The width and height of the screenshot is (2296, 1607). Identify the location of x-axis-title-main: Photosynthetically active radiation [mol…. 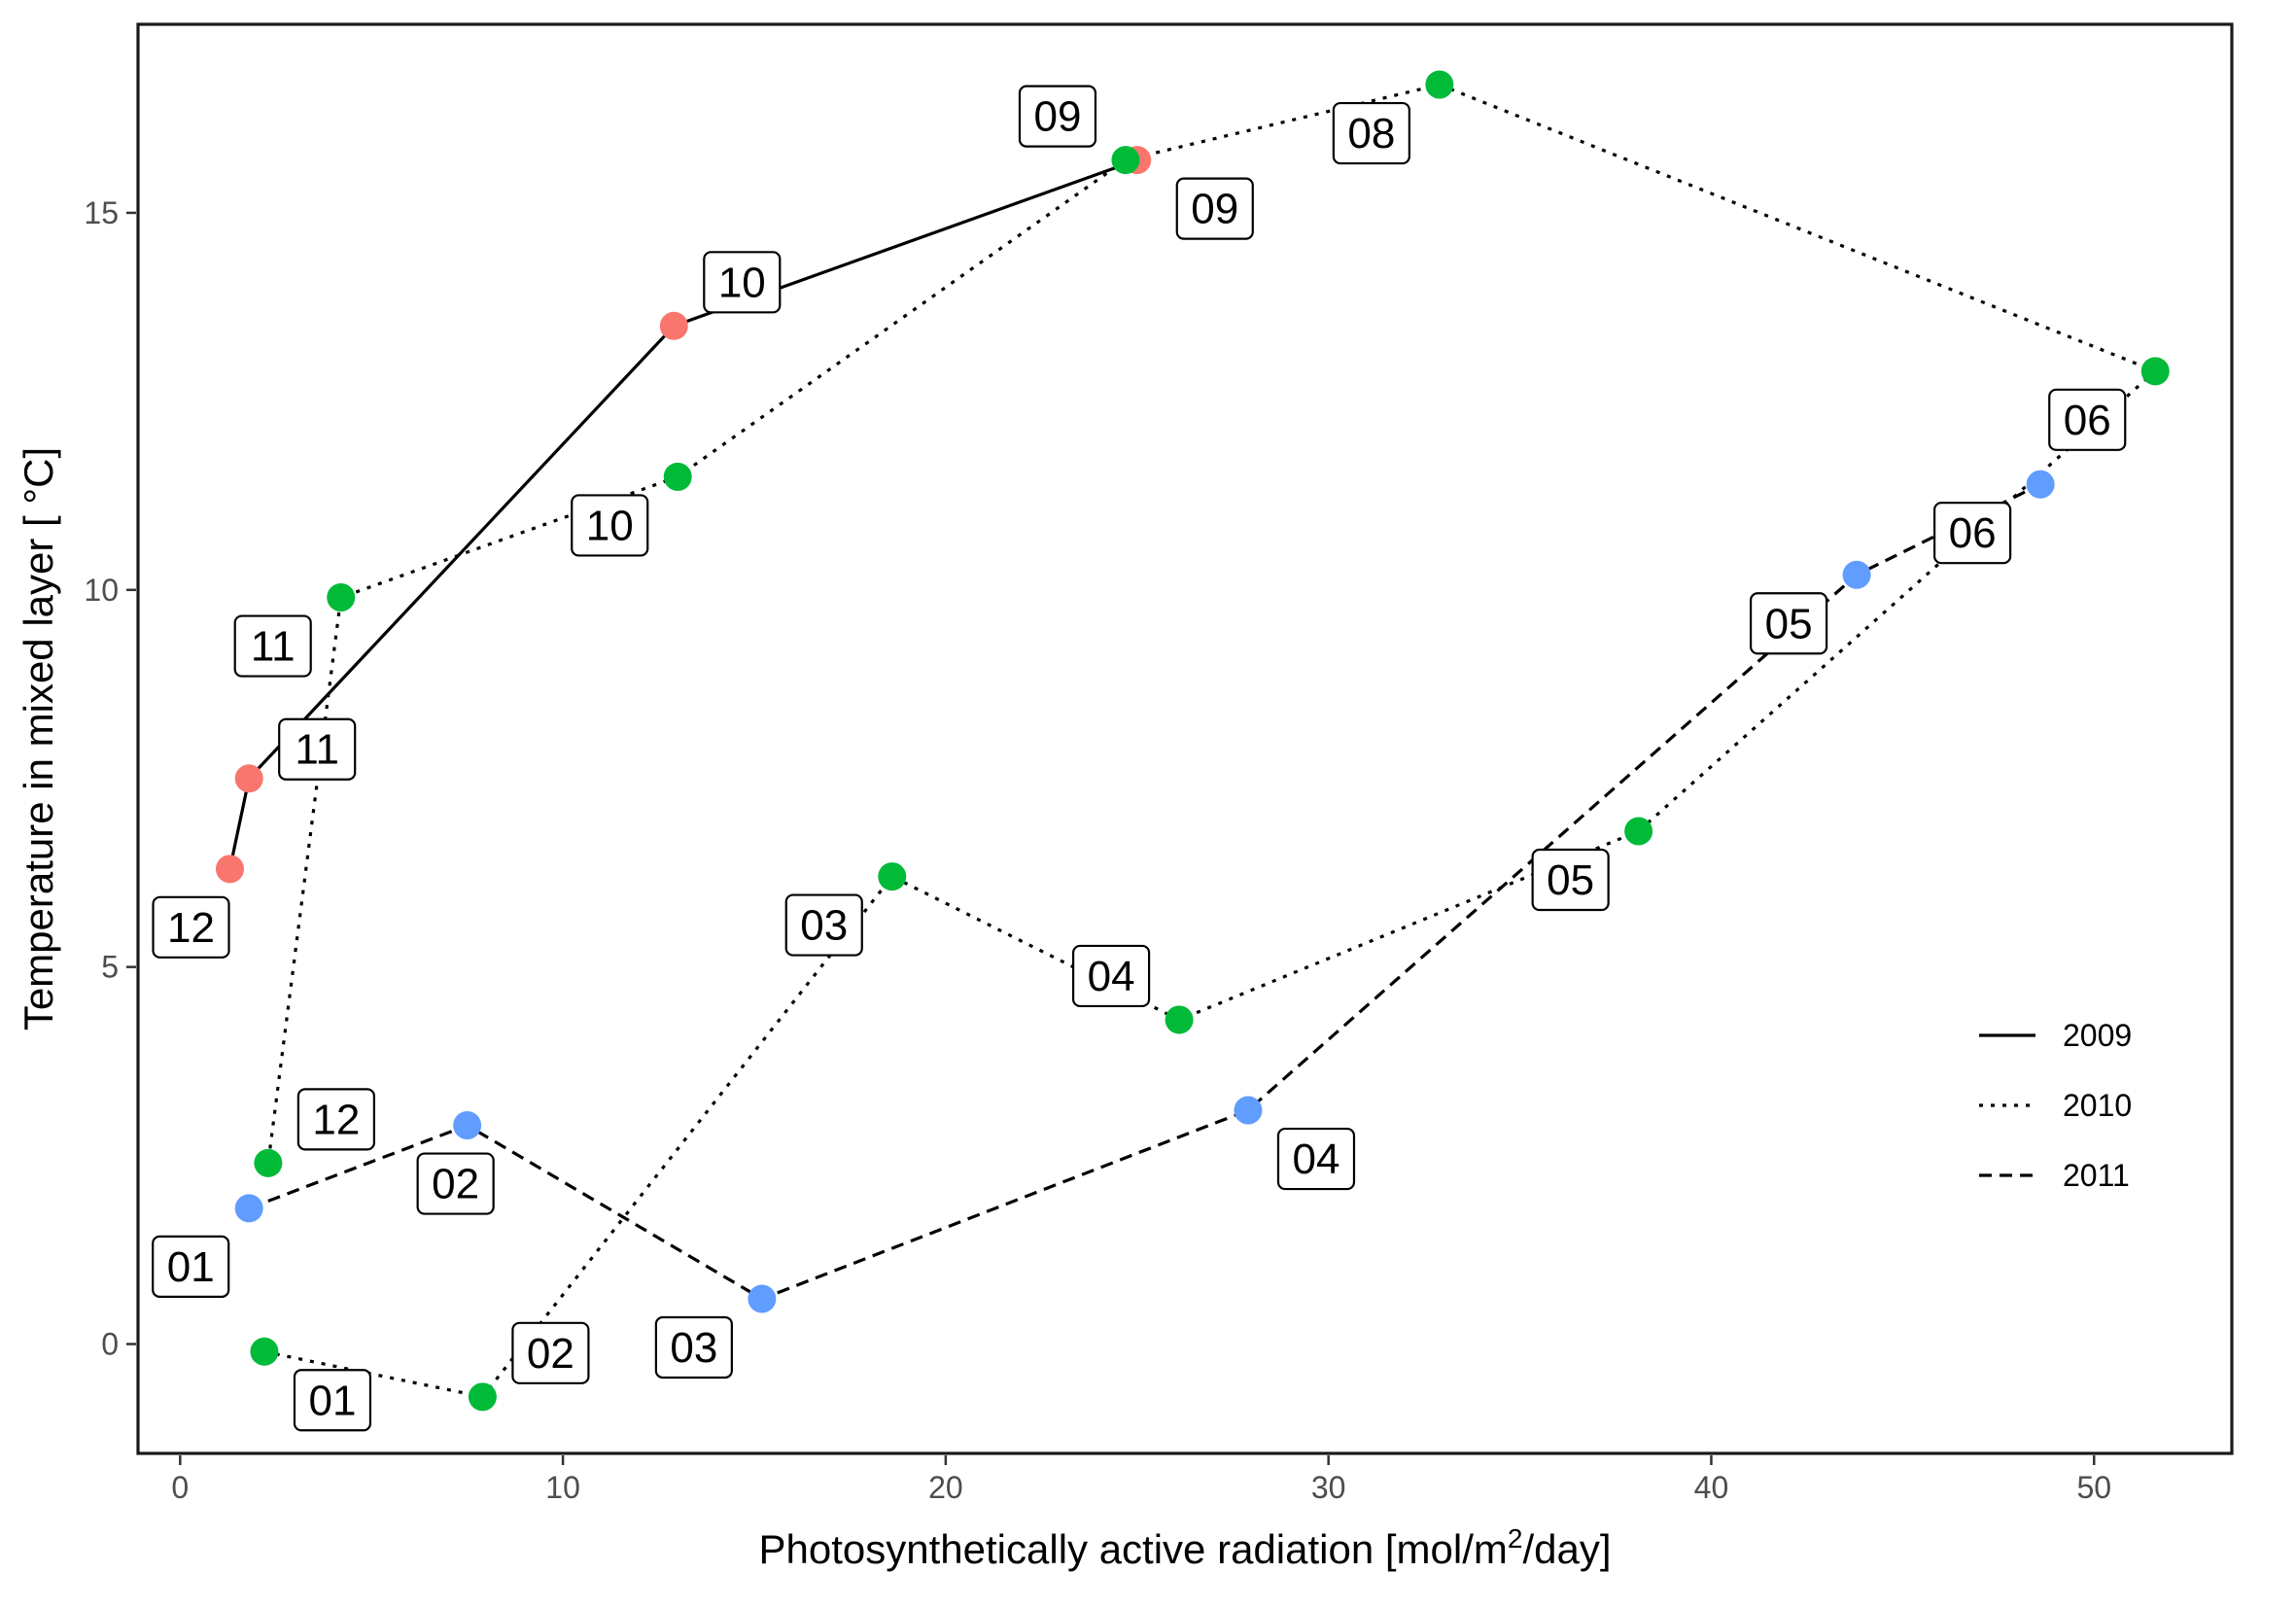
(1133, 1549).